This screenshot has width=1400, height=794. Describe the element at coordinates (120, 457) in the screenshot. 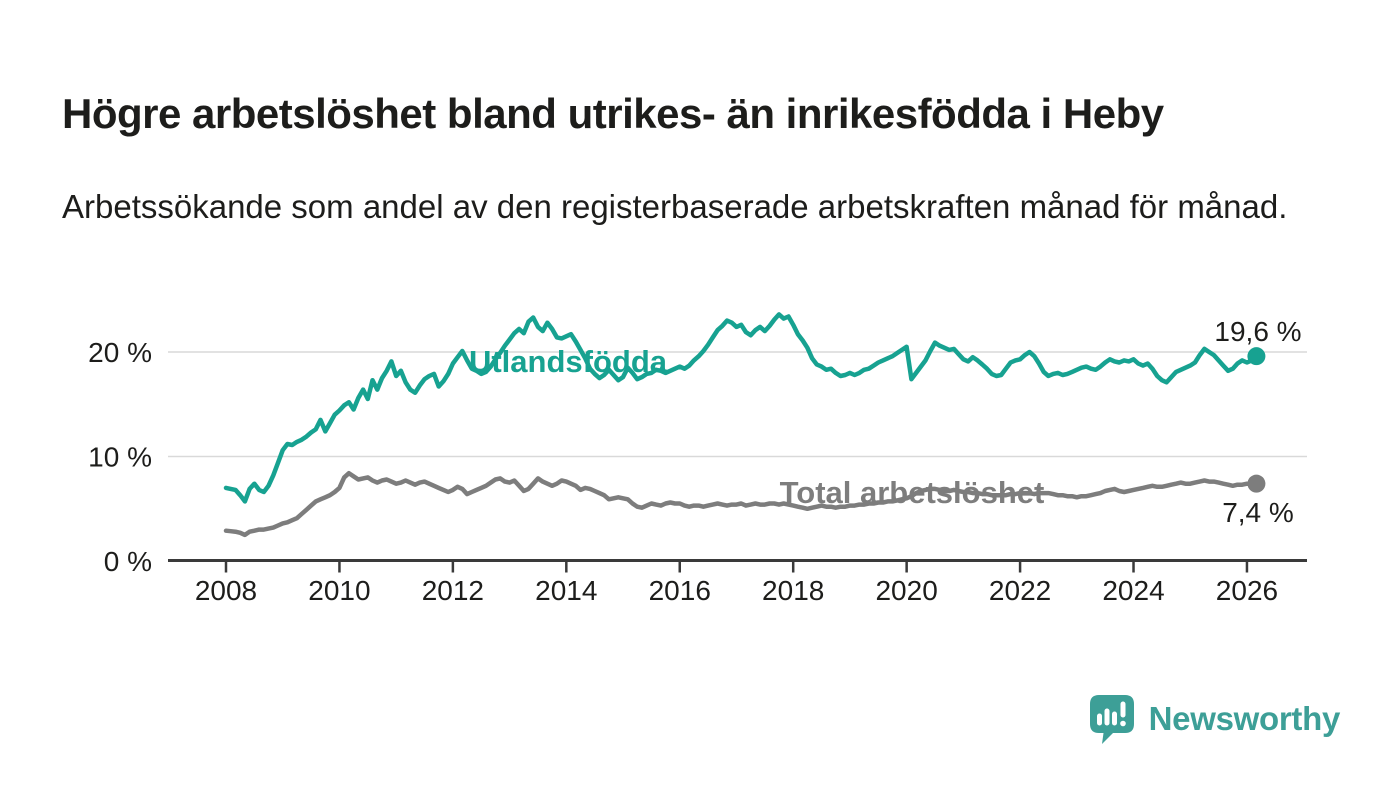

I see `y-axis-tick-label: 10 %` at that location.